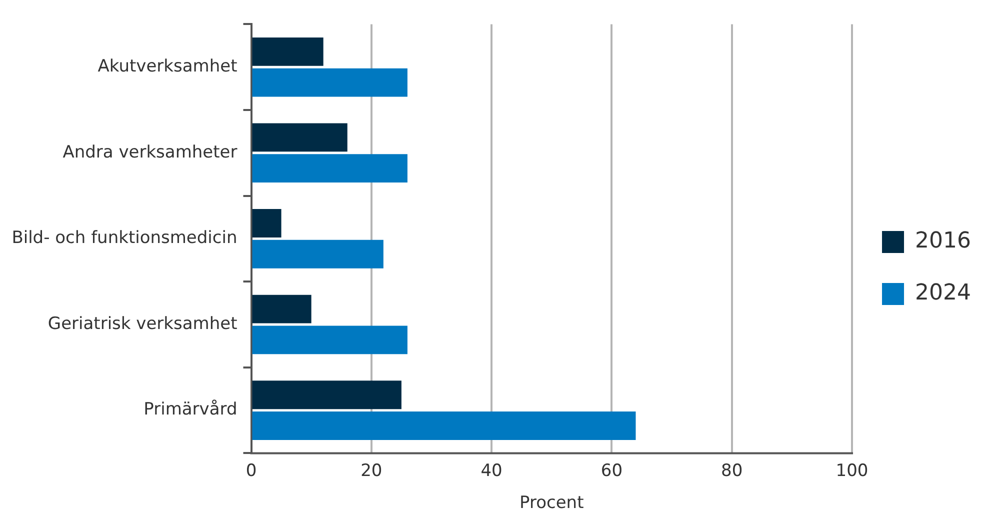 The image size is (993, 526). I want to click on x-tick-label: 40, so click(491, 470).